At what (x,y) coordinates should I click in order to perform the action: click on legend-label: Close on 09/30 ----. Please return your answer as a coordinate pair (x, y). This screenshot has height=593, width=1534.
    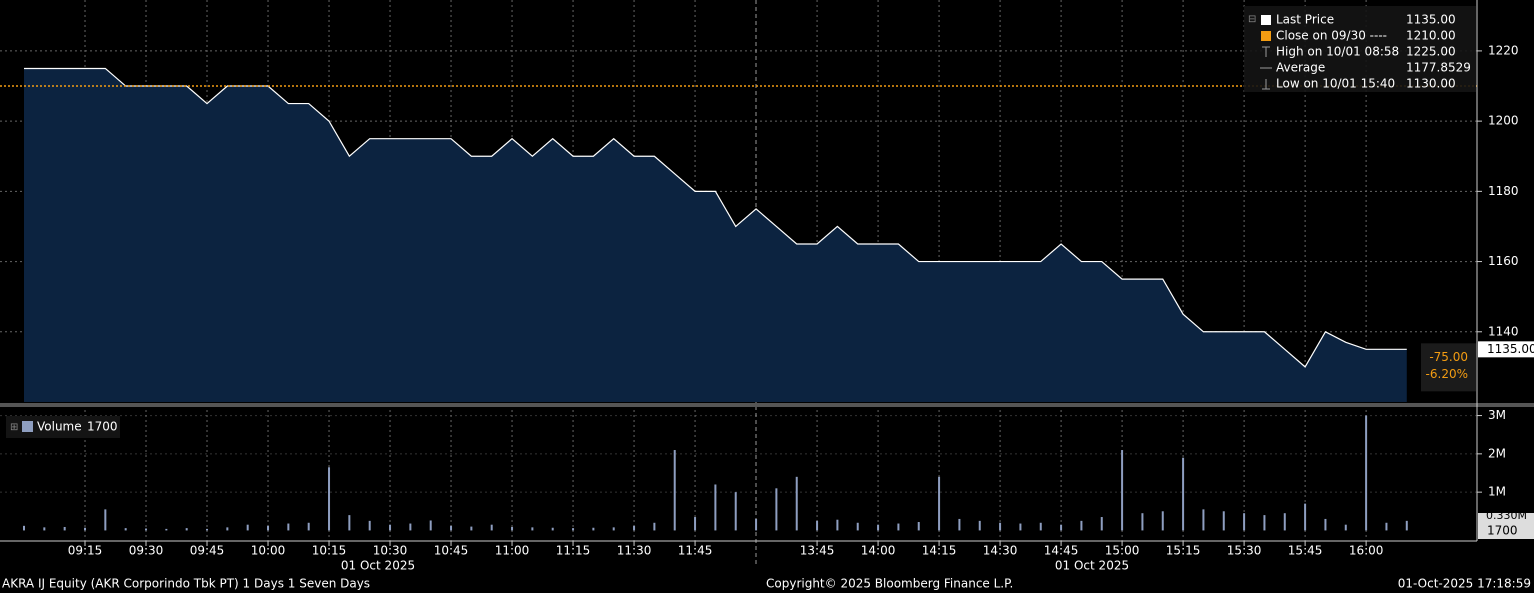
    Looking at the image, I should click on (1331, 36).